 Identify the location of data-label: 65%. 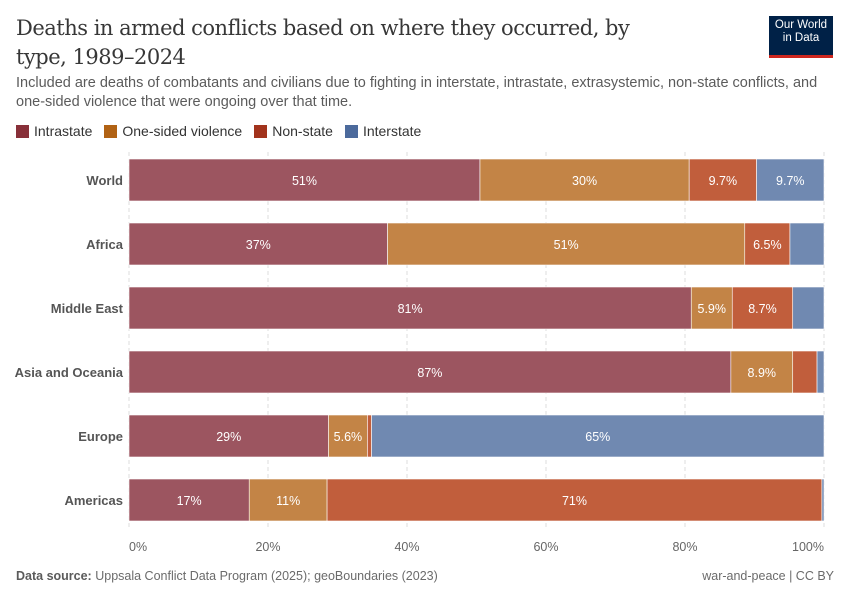
(597, 437).